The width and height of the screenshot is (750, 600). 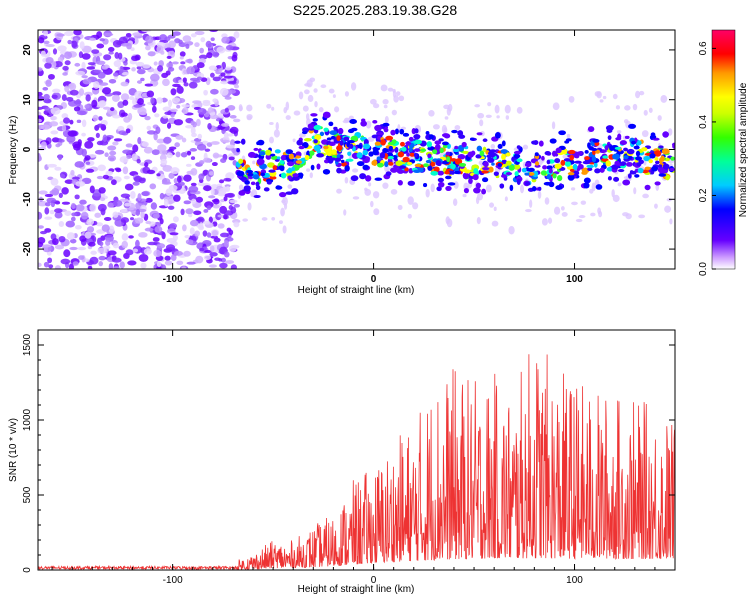 What do you see at coordinates (574, 279) in the screenshot?
I see `heatmap-xtick-label: 100` at bounding box center [574, 279].